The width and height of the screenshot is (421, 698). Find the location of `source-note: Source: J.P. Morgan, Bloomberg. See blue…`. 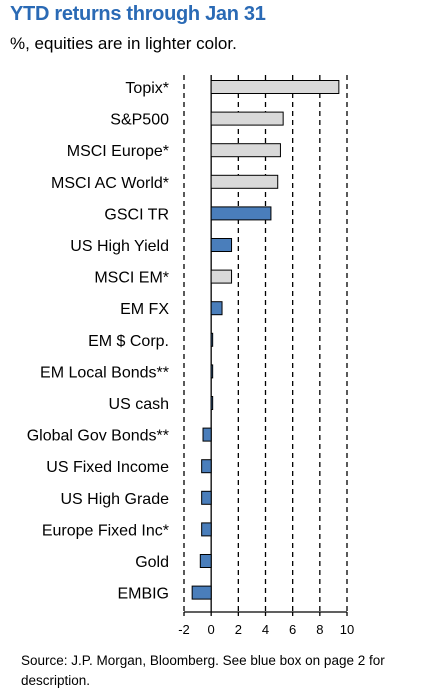

source-note: Source: J.P. Morgan, Bloomberg. See blue… is located at coordinates (203, 670).